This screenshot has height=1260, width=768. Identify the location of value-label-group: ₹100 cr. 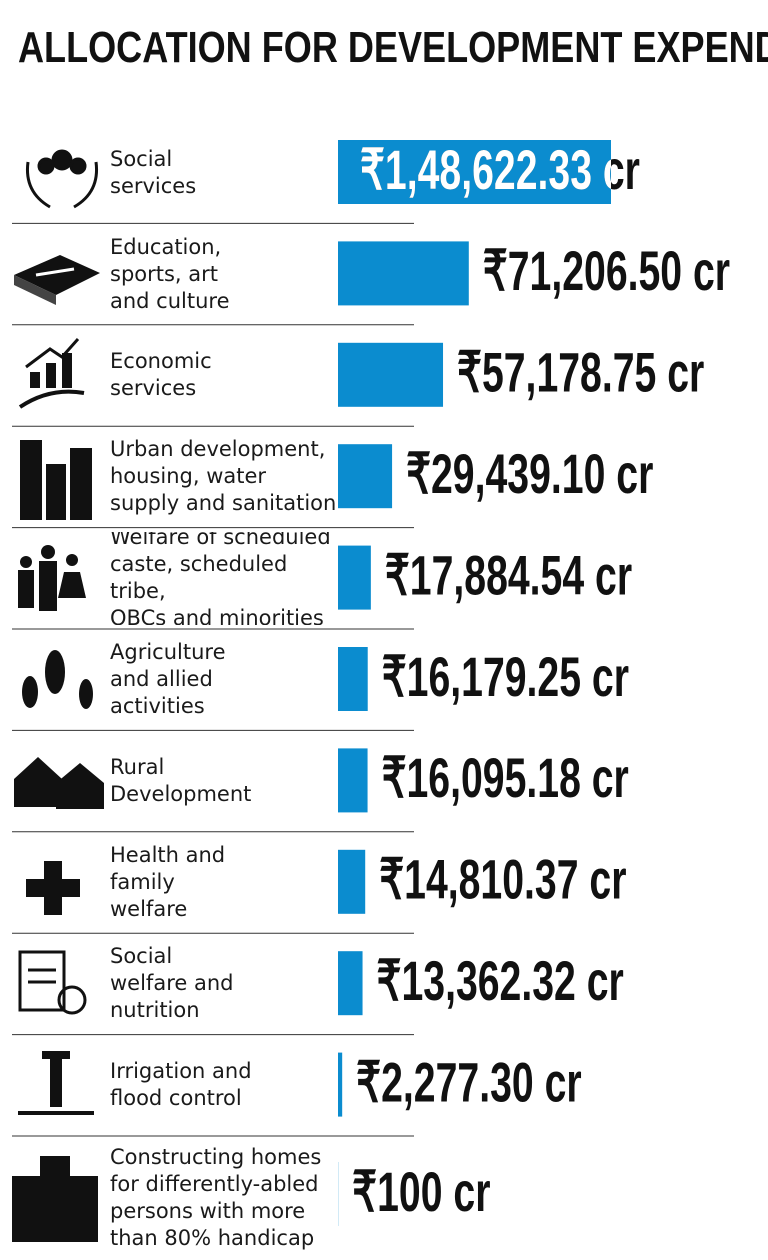
(421, 1192).